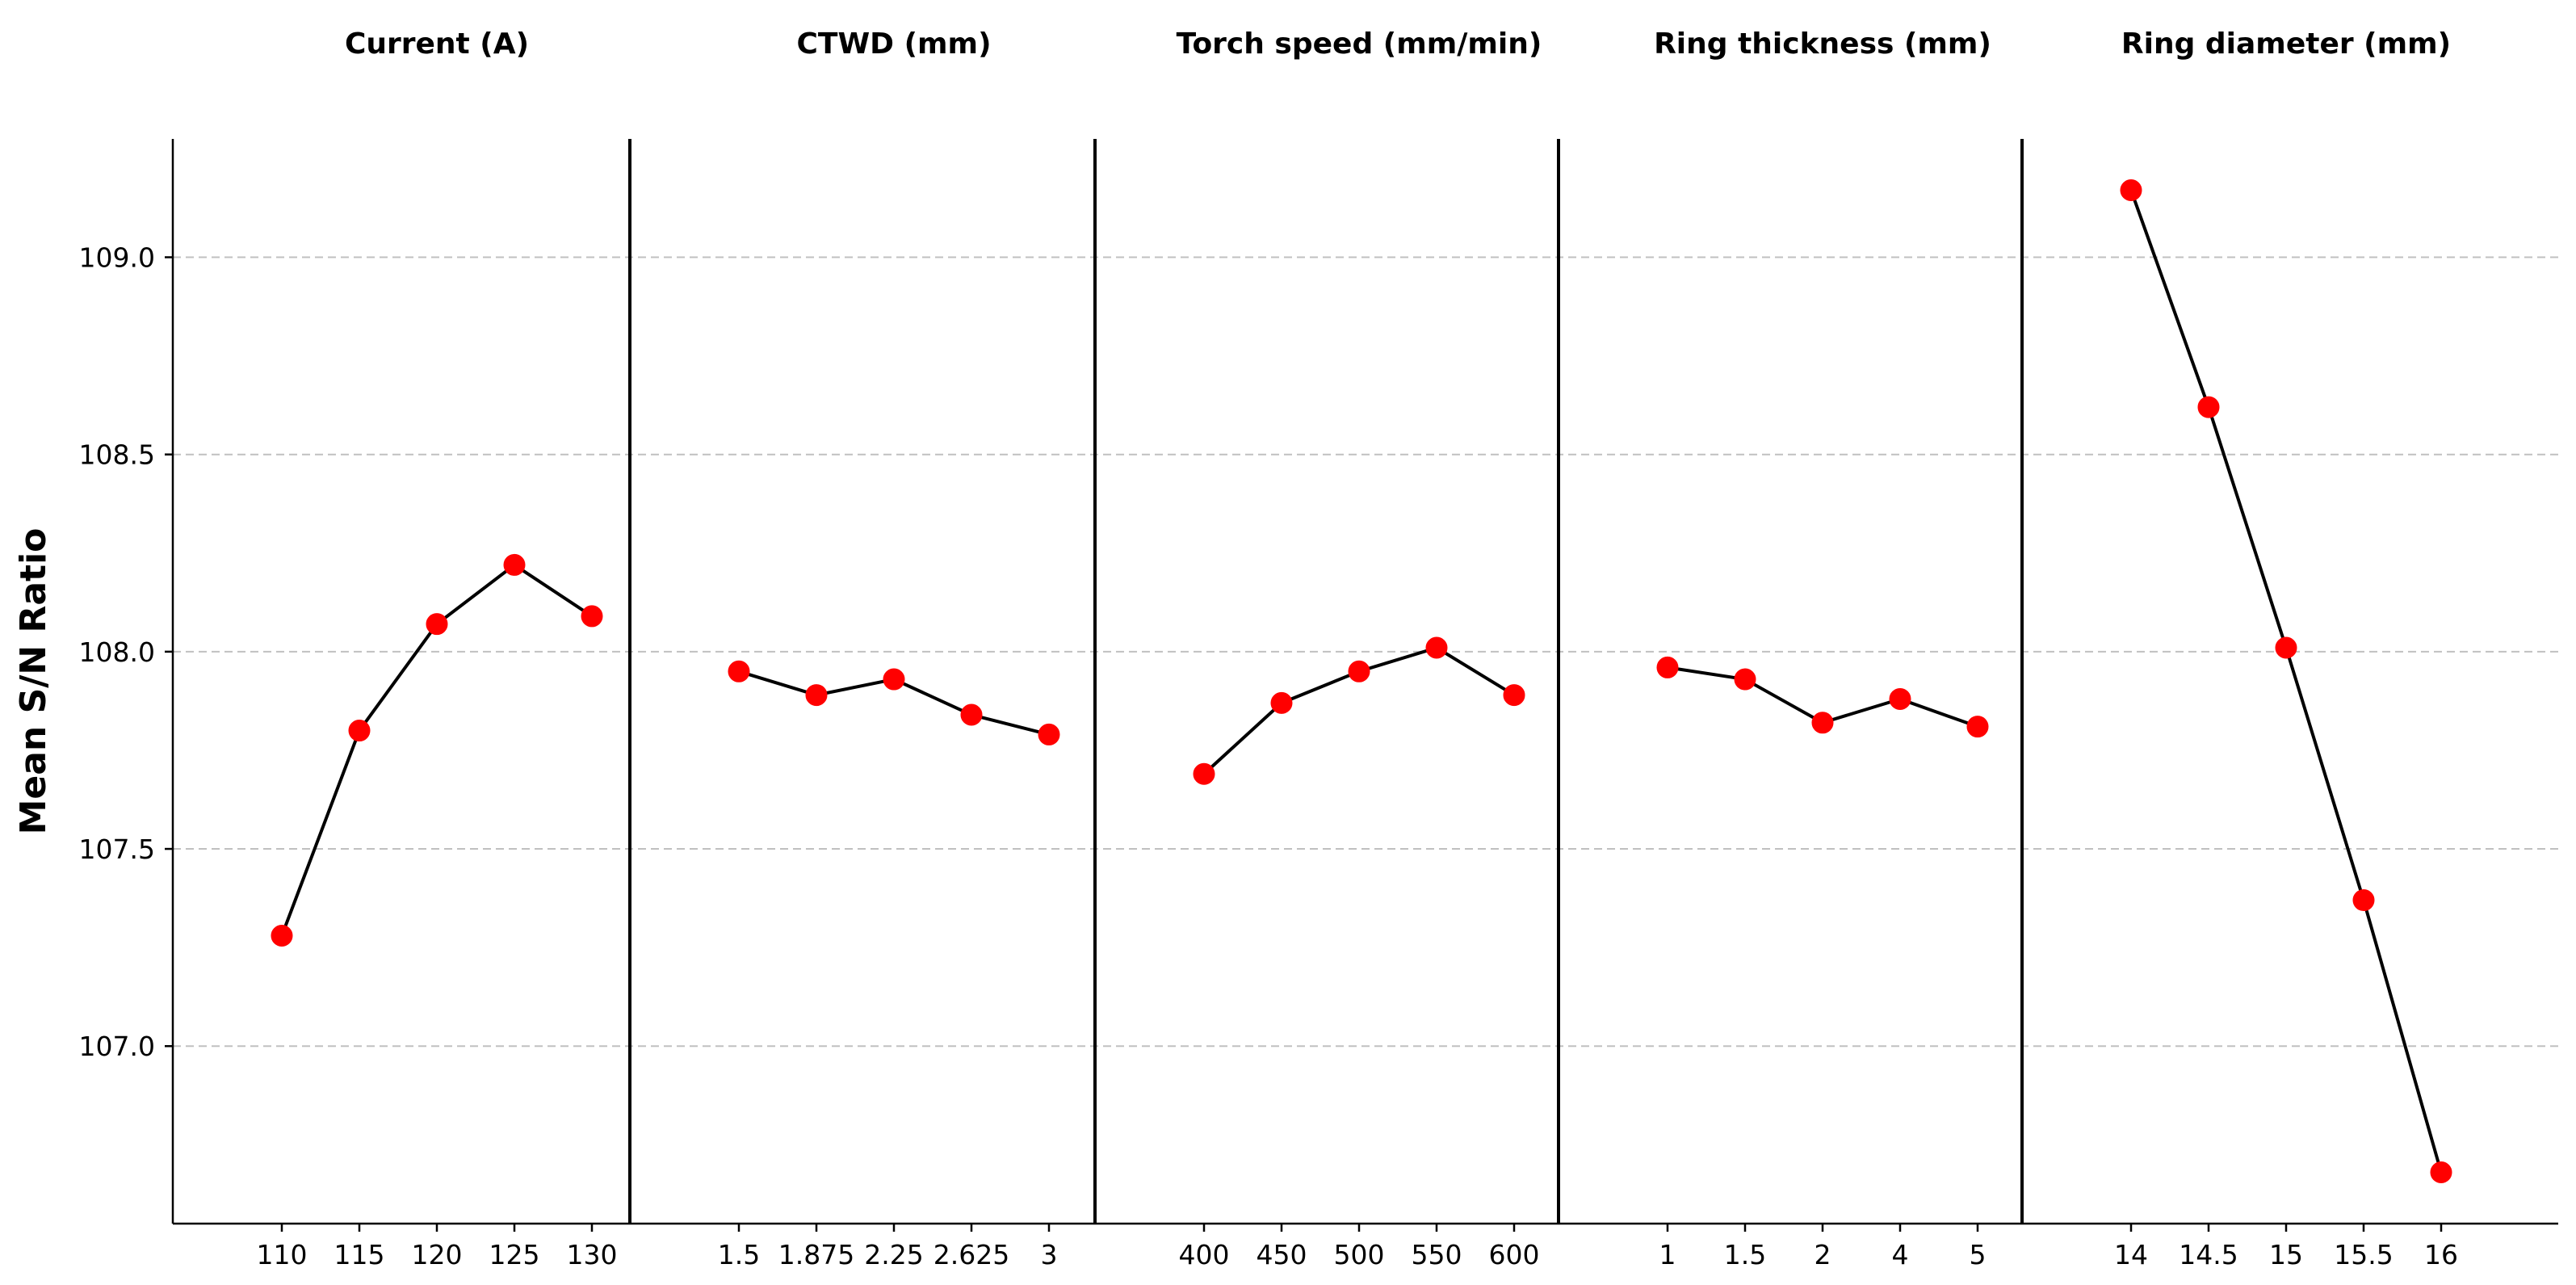 The height and width of the screenshot is (1285, 2576). Describe the element at coordinates (1514, 1254) in the screenshot. I see `x-tick-label: 600` at that location.